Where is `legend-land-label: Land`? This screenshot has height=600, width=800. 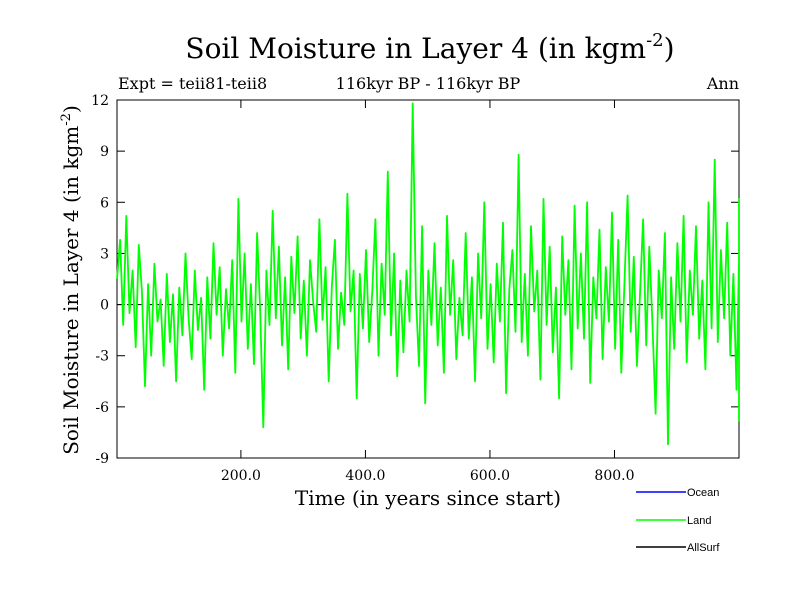
legend-land-label: Land is located at coordinates (699, 521).